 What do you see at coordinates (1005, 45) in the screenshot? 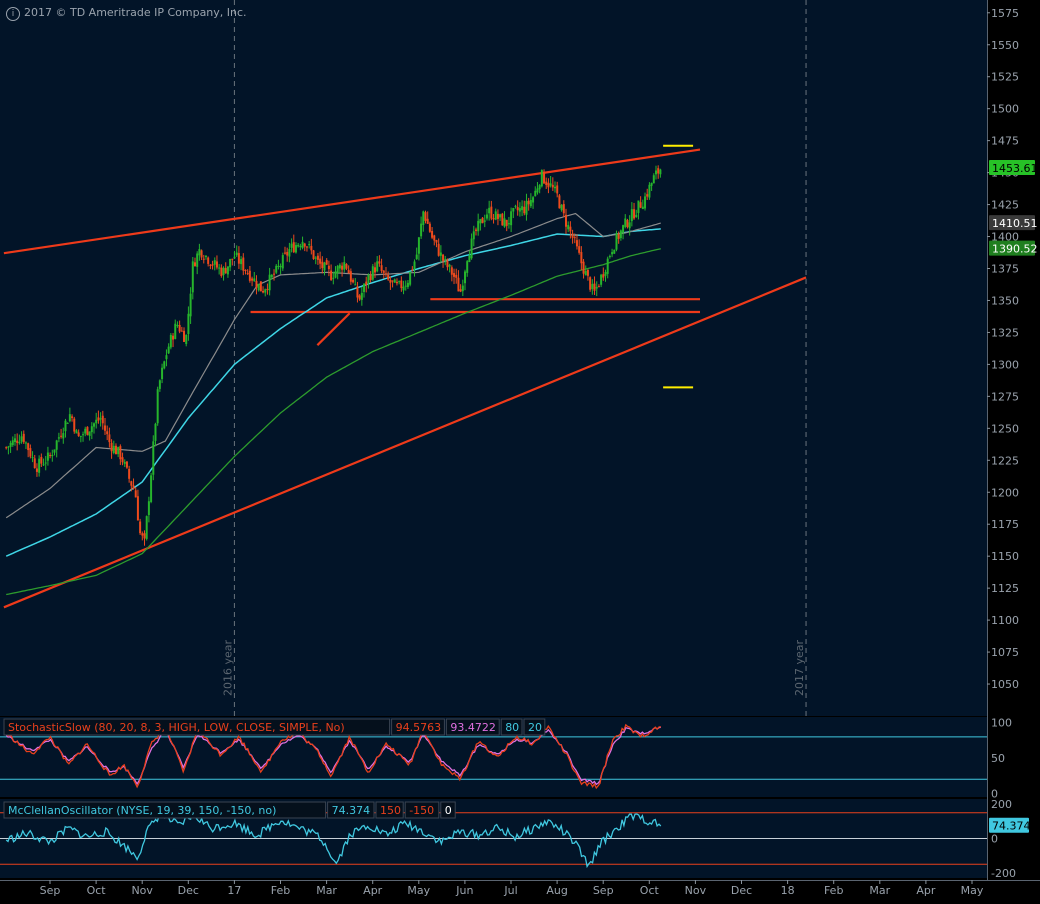
I see `price-axis-label: 1550` at bounding box center [1005, 45].